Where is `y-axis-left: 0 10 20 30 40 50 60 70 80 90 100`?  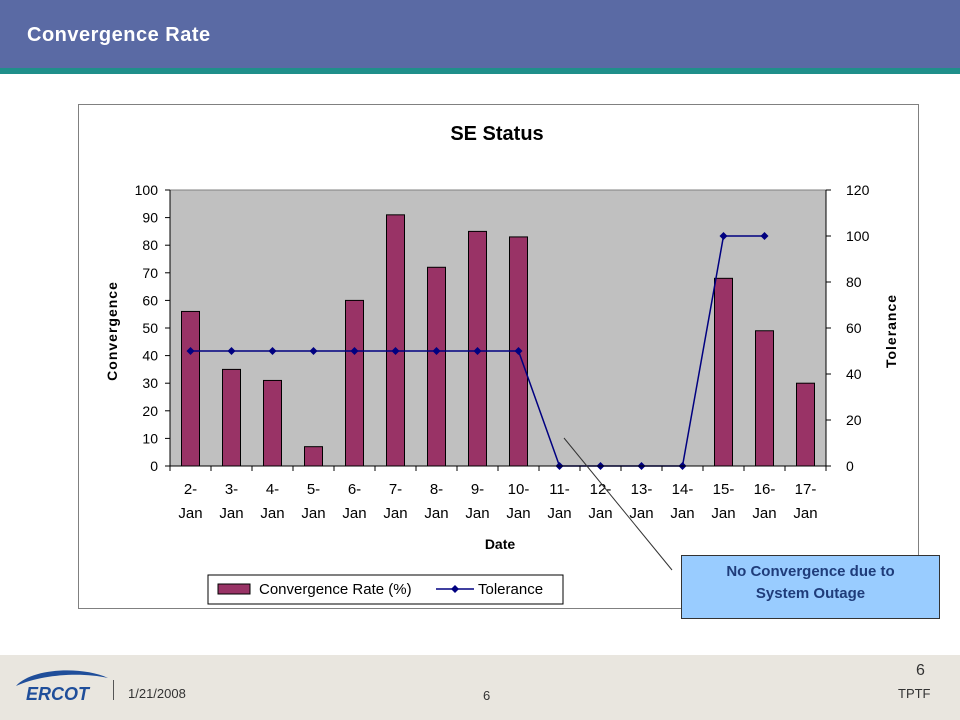 y-axis-left: 0 10 20 30 40 50 60 70 80 90 100 is located at coordinates (153, 328).